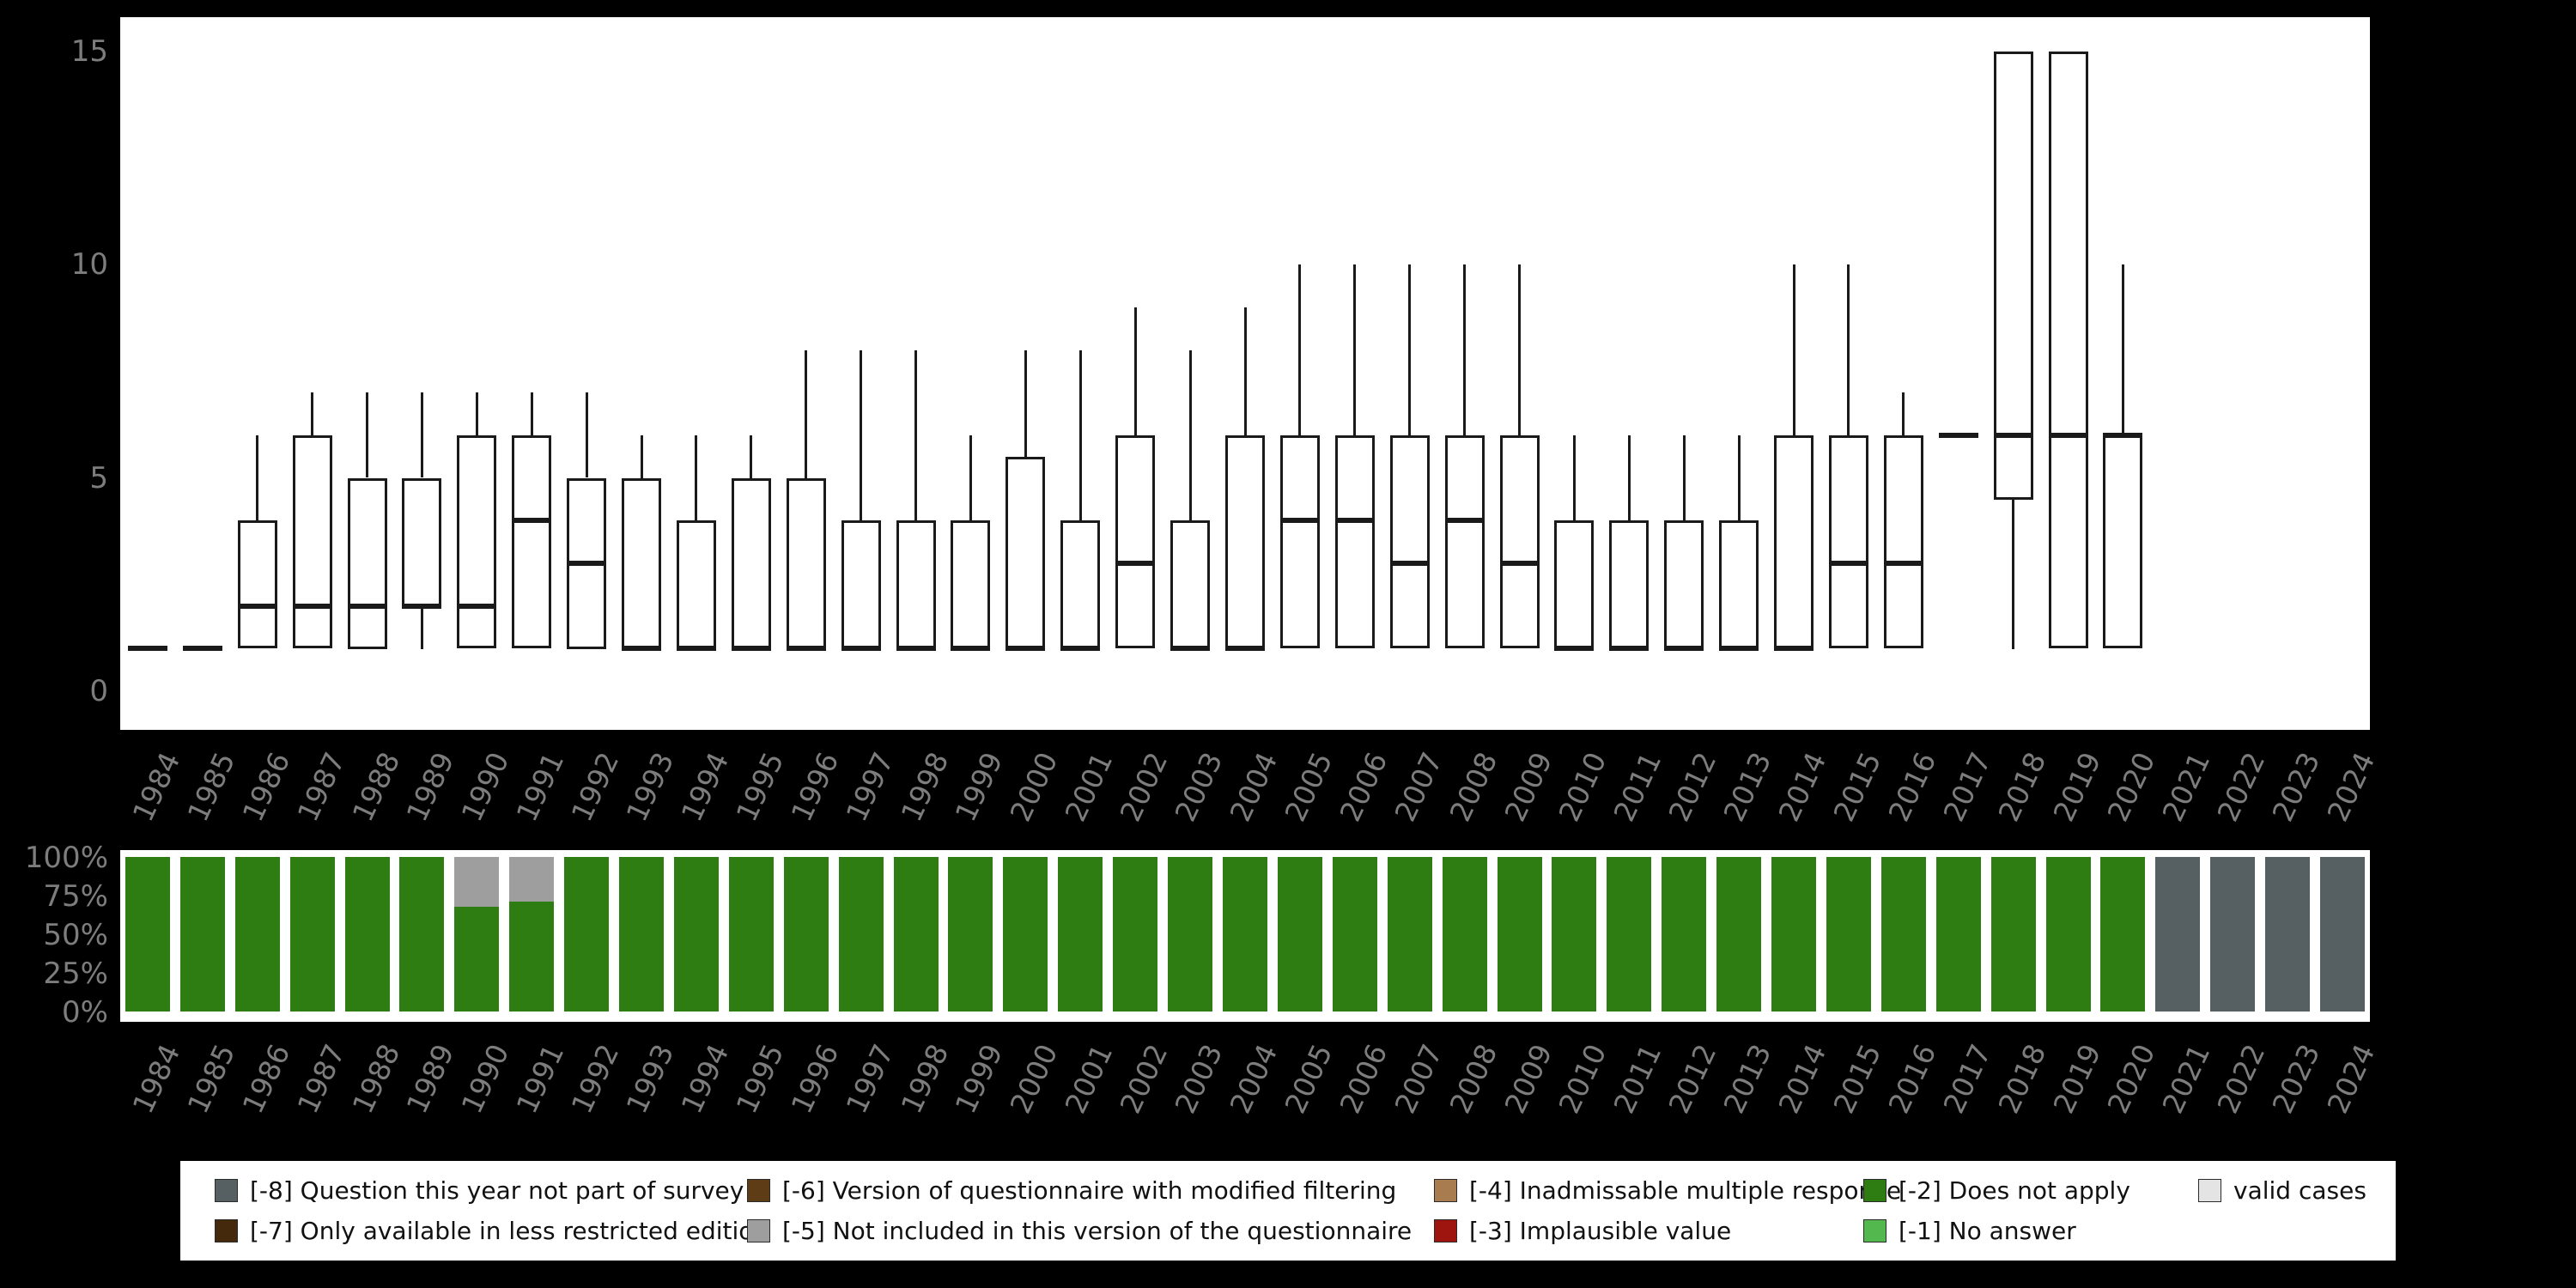 Image resolution: width=2576 pixels, height=1288 pixels. Describe the element at coordinates (1254, 1079) in the screenshot. I see `x-tick-label-2004: 2004` at that location.